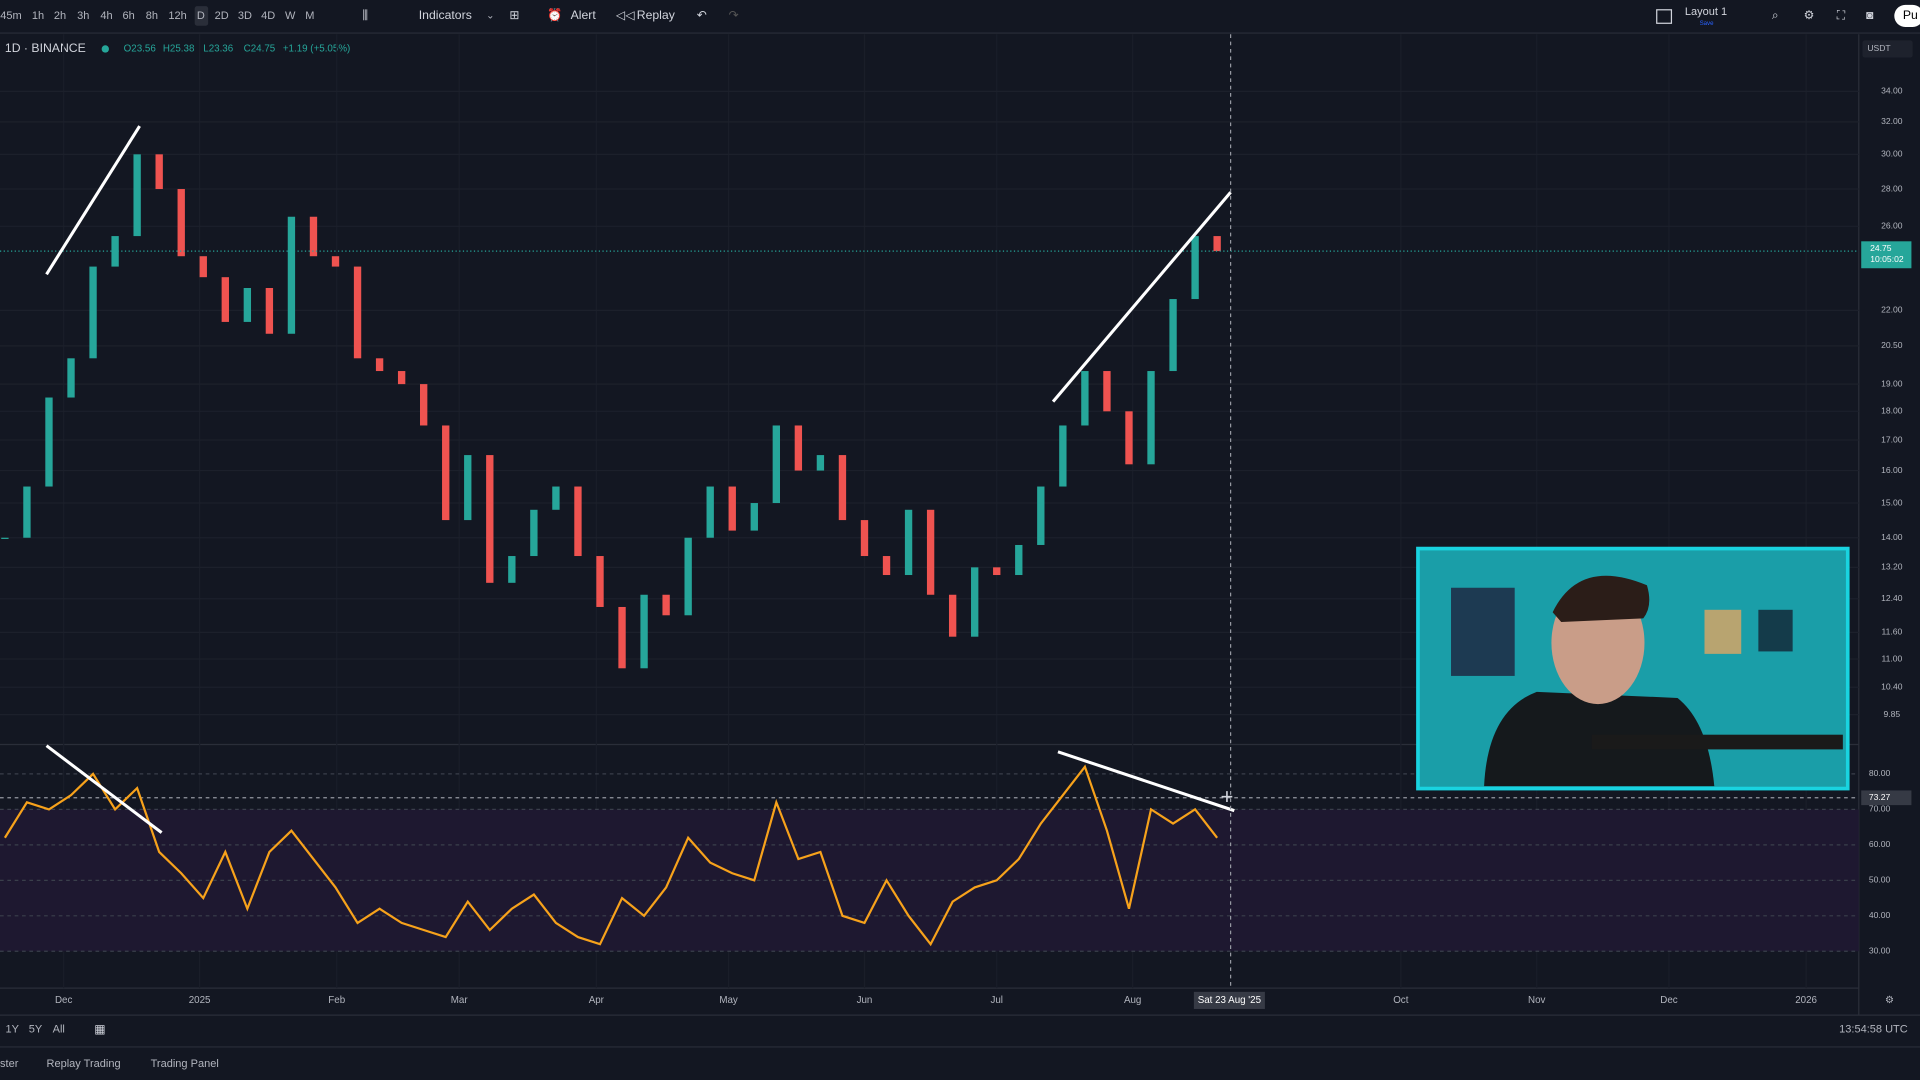  Describe the element at coordinates (1717, 742) in the screenshot. I see `mic-arm` at that location.